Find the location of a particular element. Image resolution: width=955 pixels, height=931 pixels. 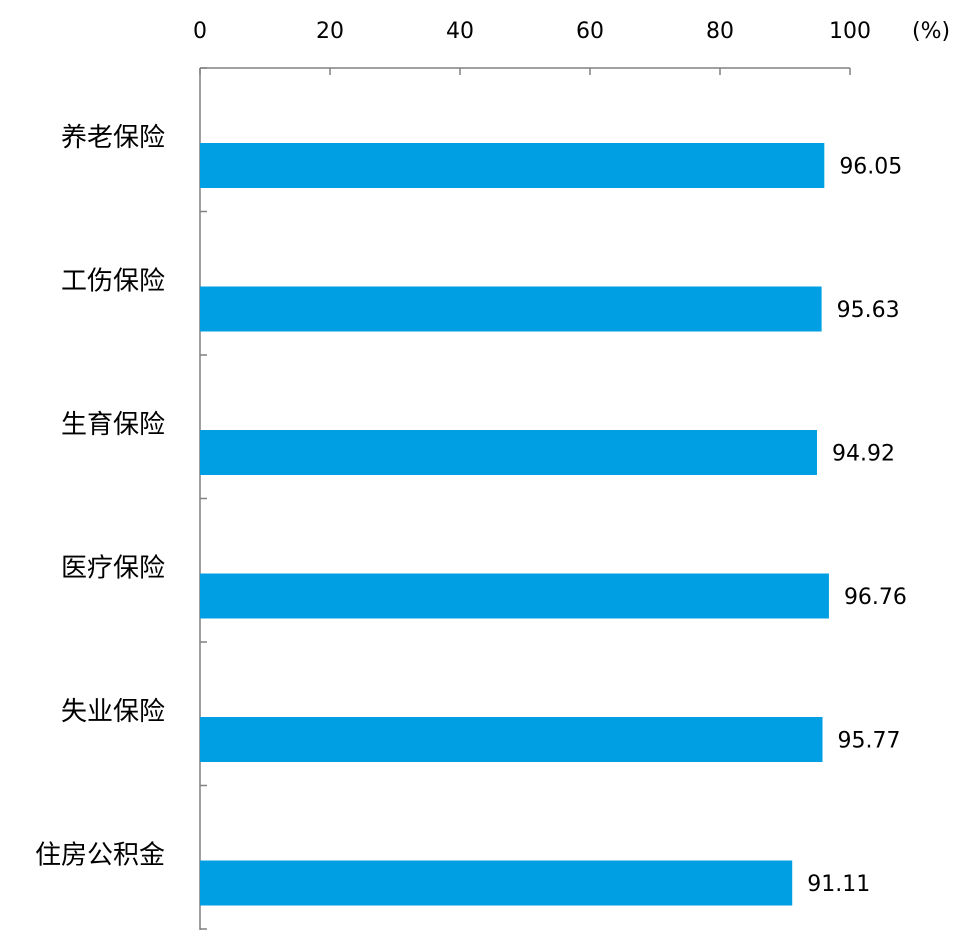

category-label: 医疗保险 is located at coordinates (113, 569).